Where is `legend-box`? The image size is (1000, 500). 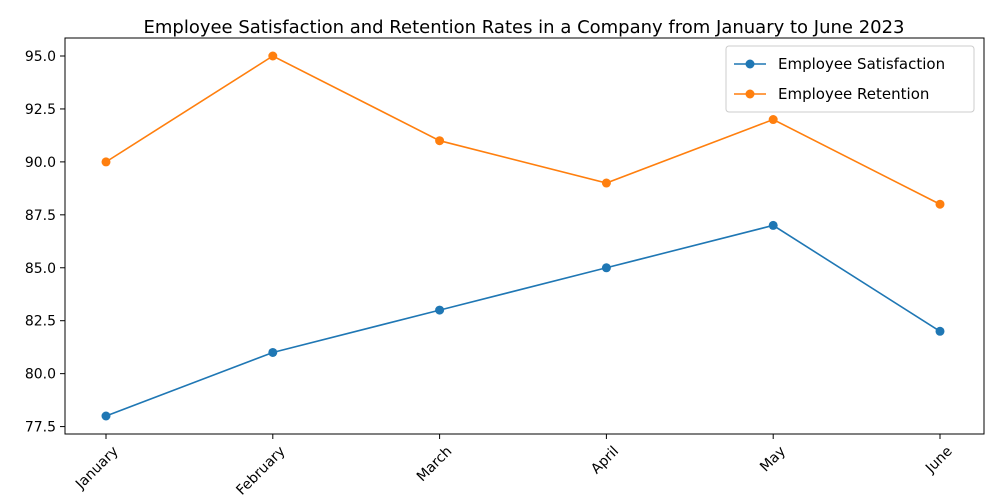 legend-box is located at coordinates (850, 79).